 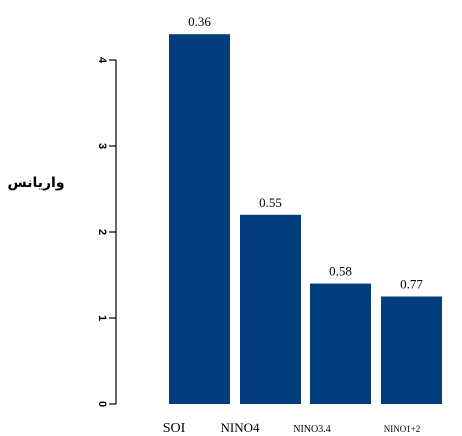 I want to click on data-label: 0.77, so click(x=411, y=284).